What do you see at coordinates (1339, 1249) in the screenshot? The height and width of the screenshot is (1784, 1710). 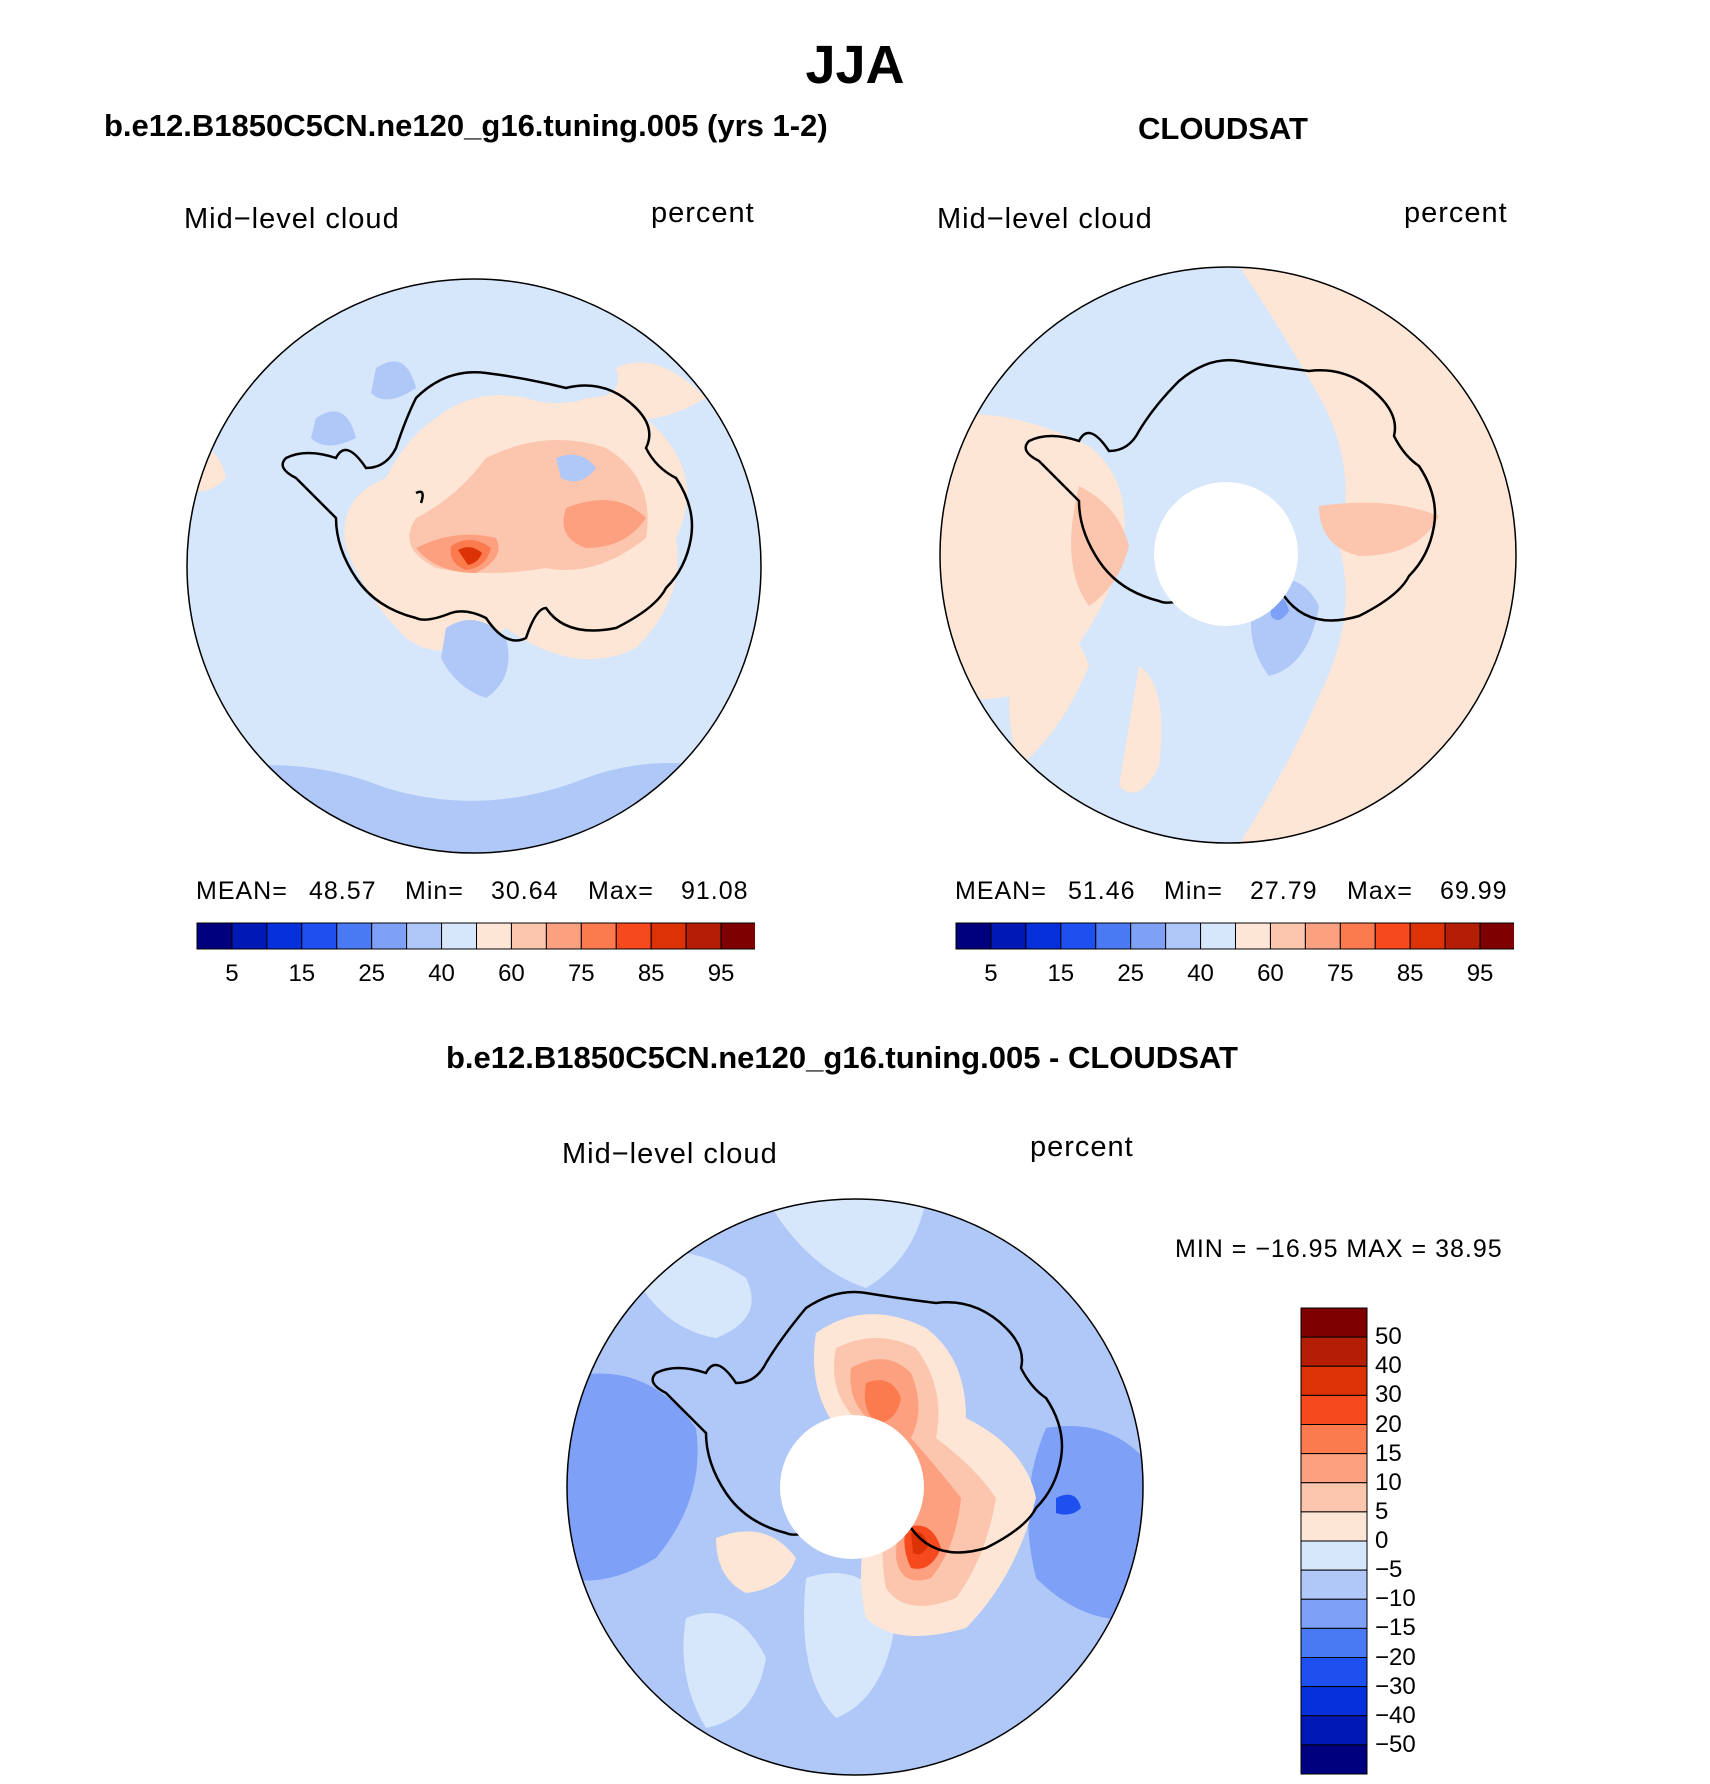 I see `diff-min-max-readout: MIN = −16.95 MAX = 38.95` at bounding box center [1339, 1249].